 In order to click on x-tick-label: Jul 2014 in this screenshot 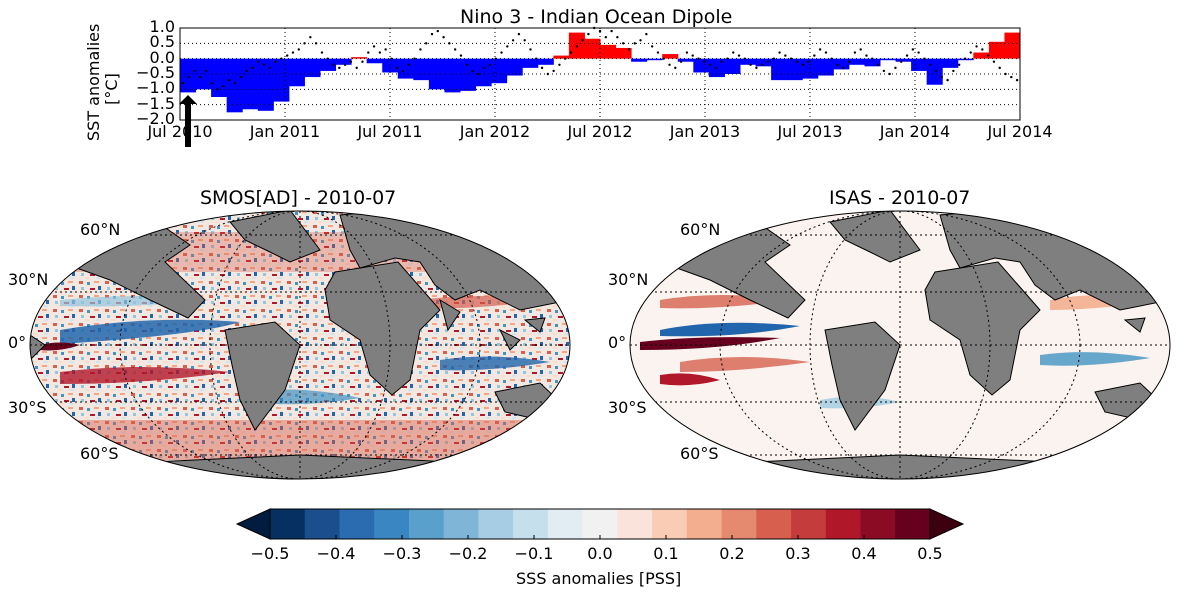, I will do `click(1020, 131)`.